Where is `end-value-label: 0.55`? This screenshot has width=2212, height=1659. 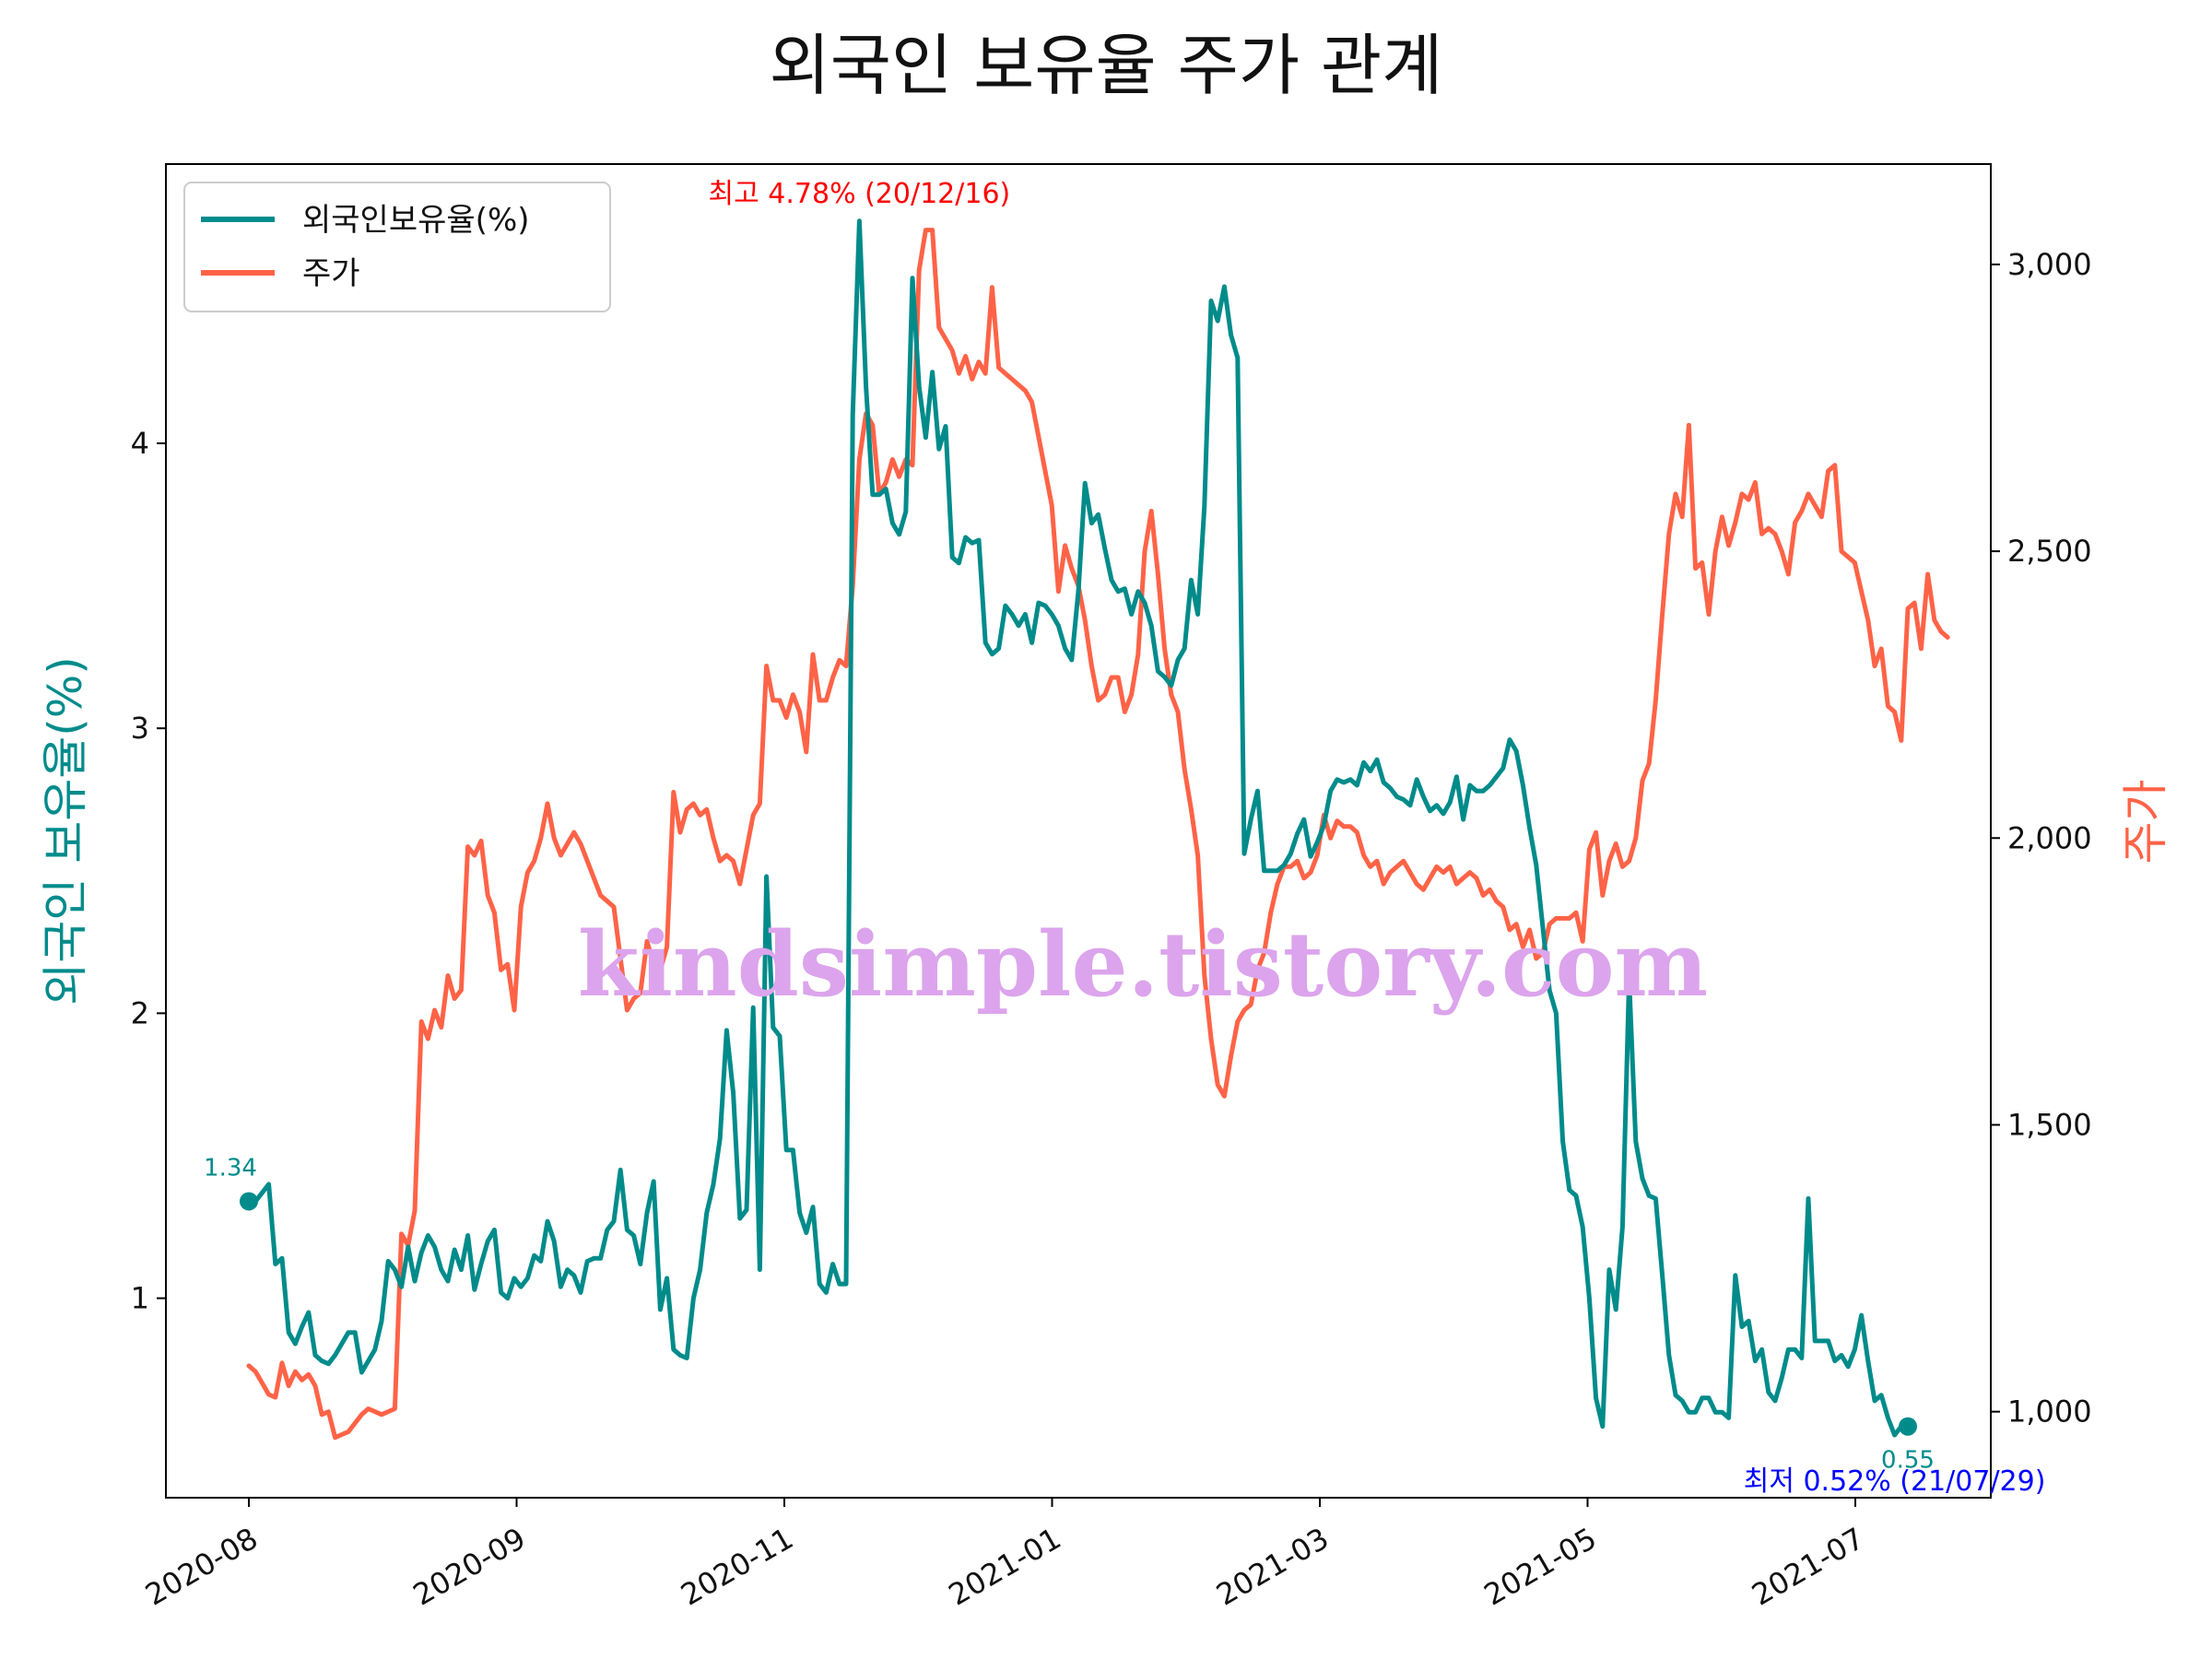
end-value-label: 0.55 is located at coordinates (1908, 1461).